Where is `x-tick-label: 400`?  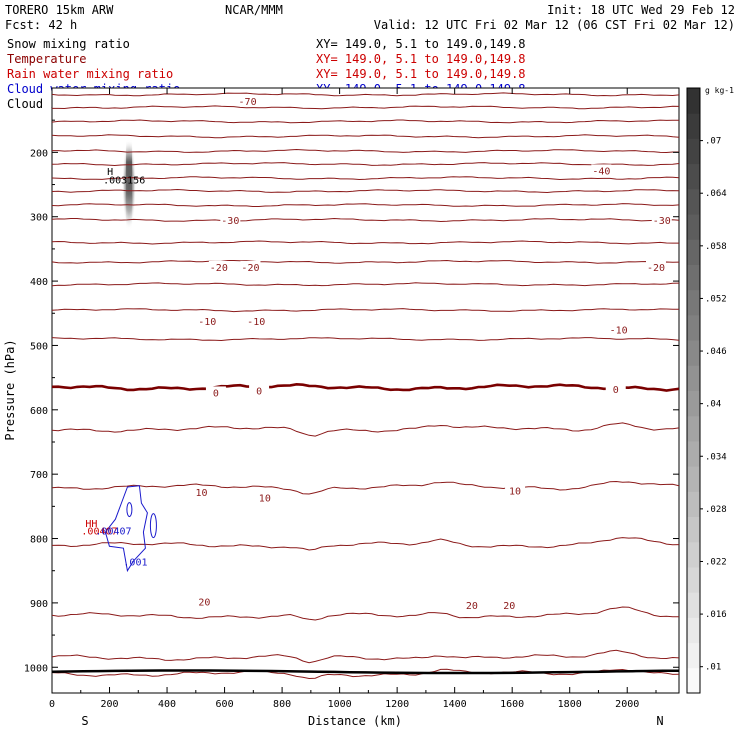 x-tick-label: 400 is located at coordinates (167, 704).